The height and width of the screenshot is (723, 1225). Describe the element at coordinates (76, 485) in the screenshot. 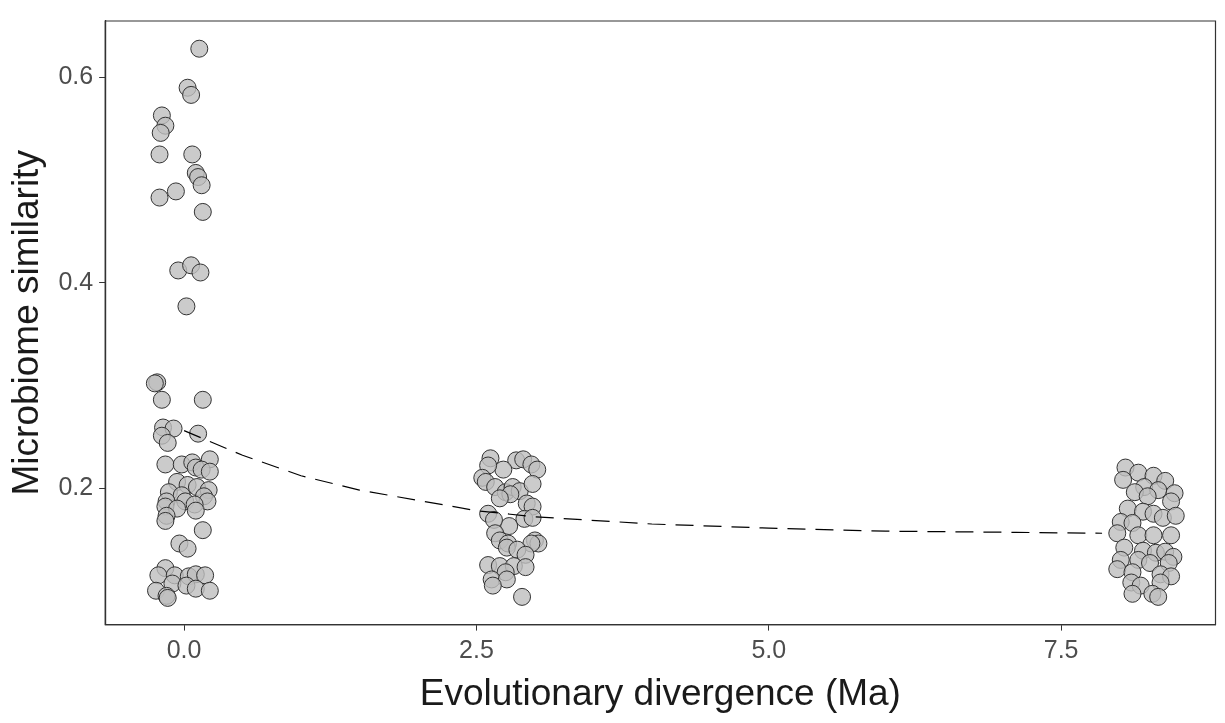

I see `y-tick-label: 0.2` at that location.